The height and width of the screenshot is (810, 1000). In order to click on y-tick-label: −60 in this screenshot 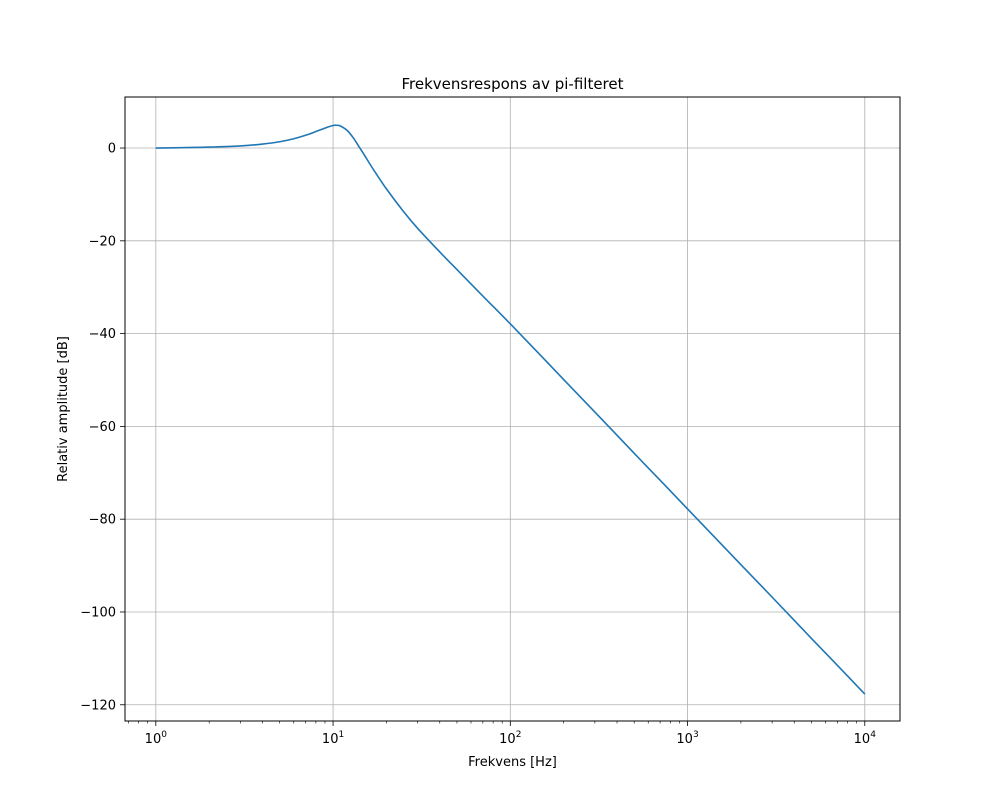, I will do `click(102, 427)`.